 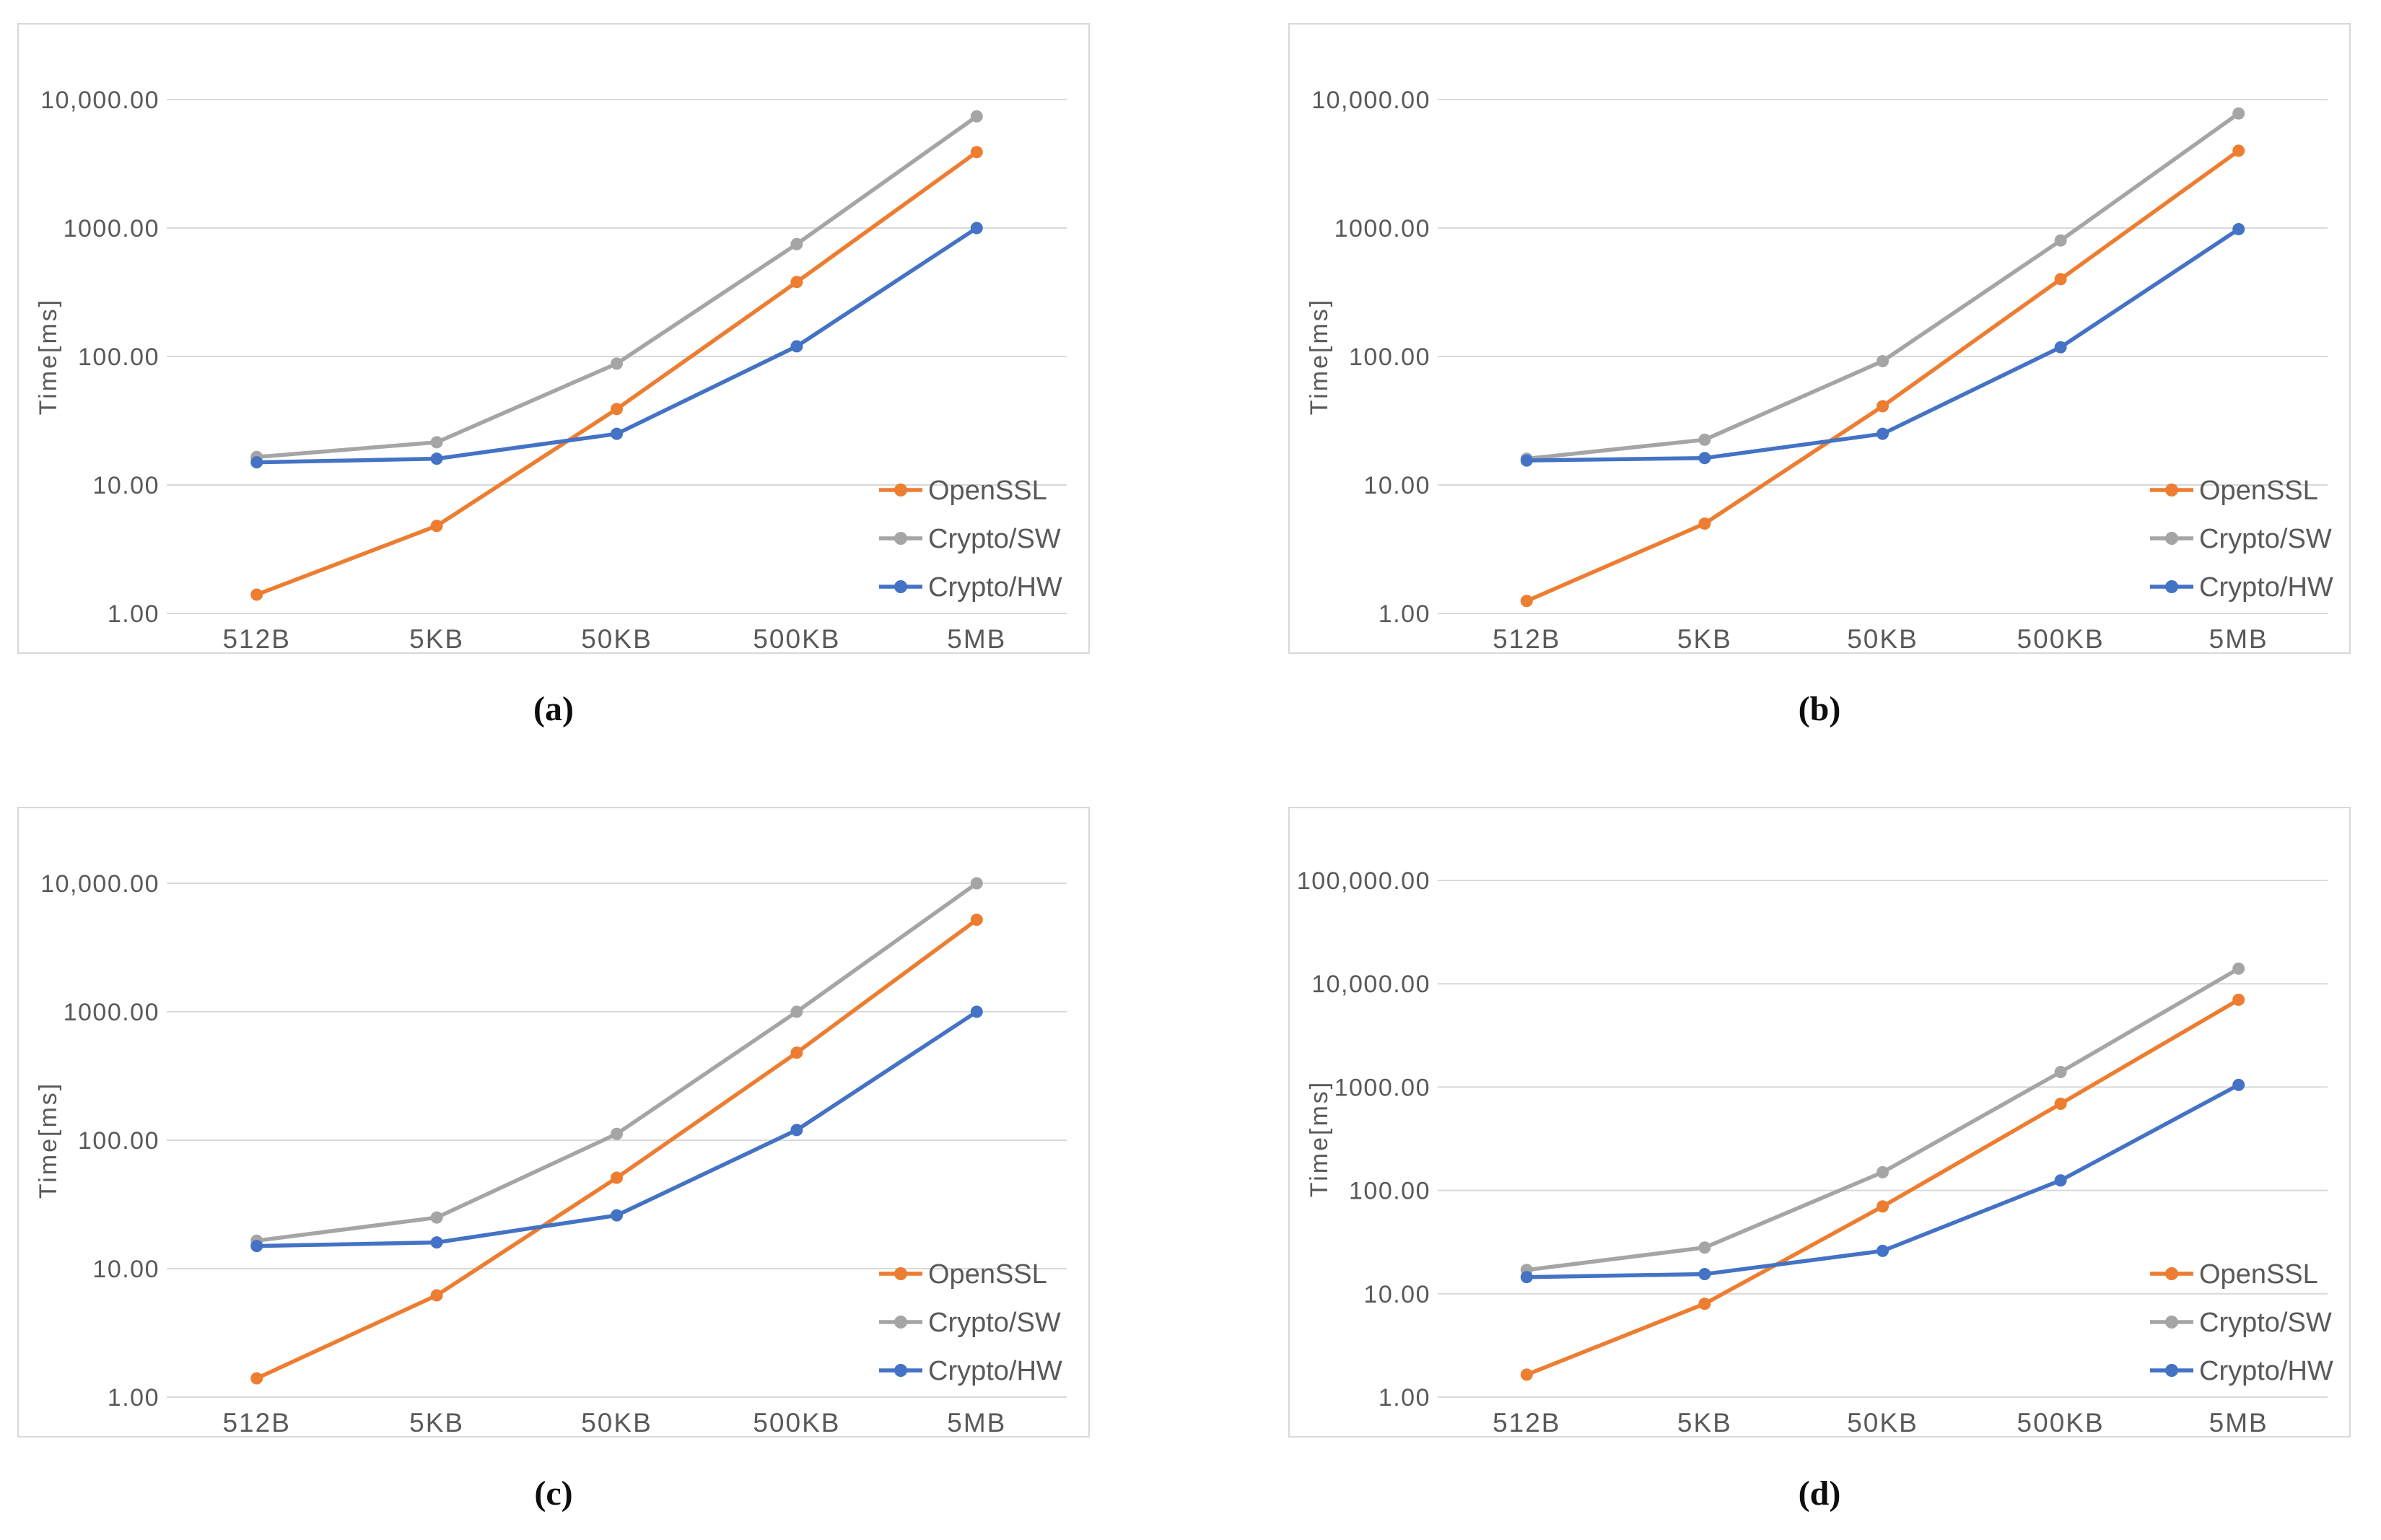 What do you see at coordinates (1819, 709) in the screenshot?
I see `caption-b: (b)` at bounding box center [1819, 709].